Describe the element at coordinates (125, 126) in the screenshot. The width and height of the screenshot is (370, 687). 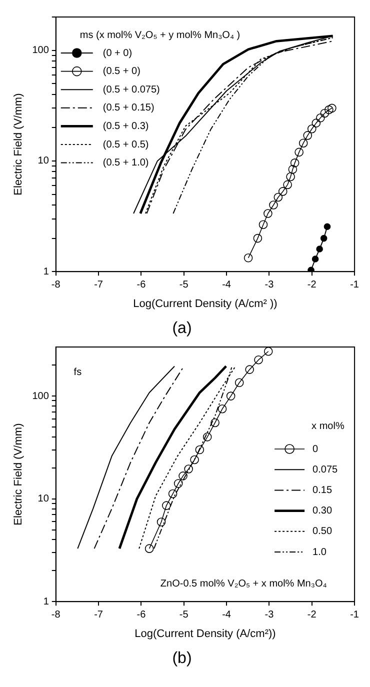
I see `legend-label: (0.5 + 0.3)` at that location.